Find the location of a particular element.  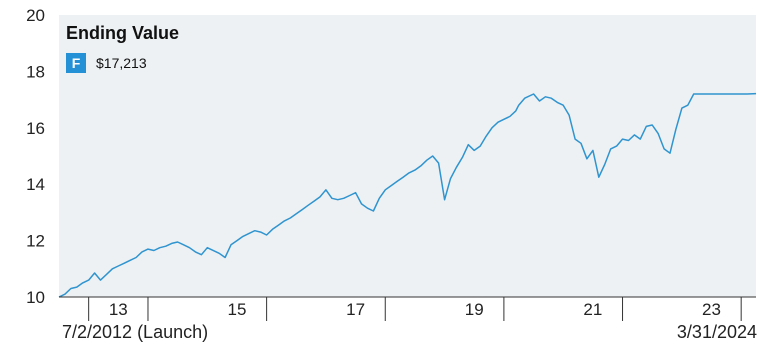

legend-entry: F $17,213 is located at coordinates (106, 63).